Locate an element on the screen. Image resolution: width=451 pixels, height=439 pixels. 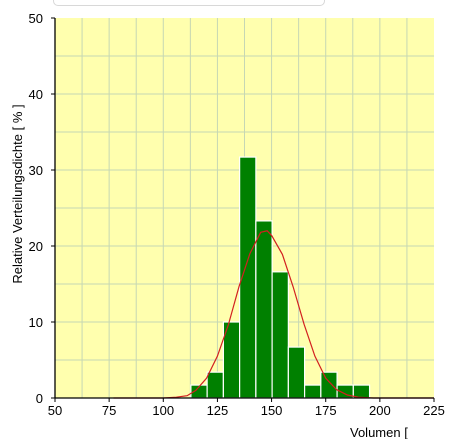
x-tick-label: 200 is located at coordinates (380, 410).